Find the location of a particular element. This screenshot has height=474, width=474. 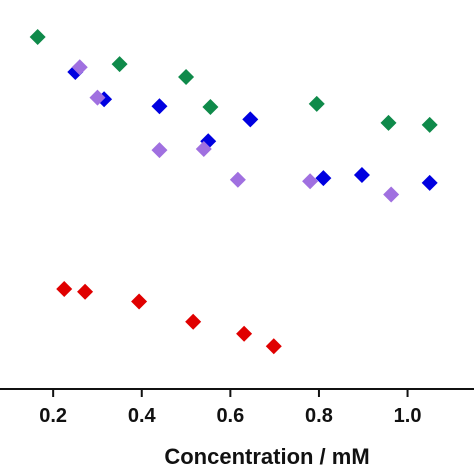

x-axis-title: Concentration / mM is located at coordinates (266, 456).